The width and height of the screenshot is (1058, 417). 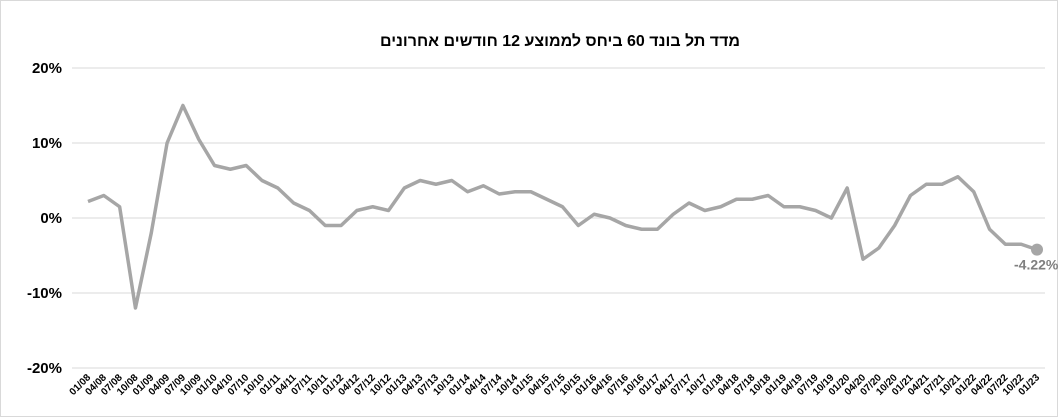 What do you see at coordinates (51, 218) in the screenshot?
I see `y-tick-label: 0%` at bounding box center [51, 218].